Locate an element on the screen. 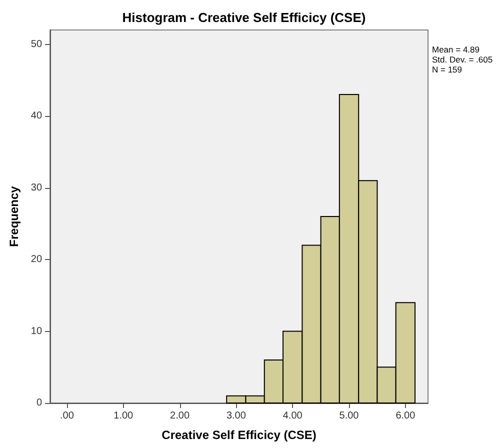 The image size is (504, 448). x-tick-label: 1.00 is located at coordinates (124, 416).